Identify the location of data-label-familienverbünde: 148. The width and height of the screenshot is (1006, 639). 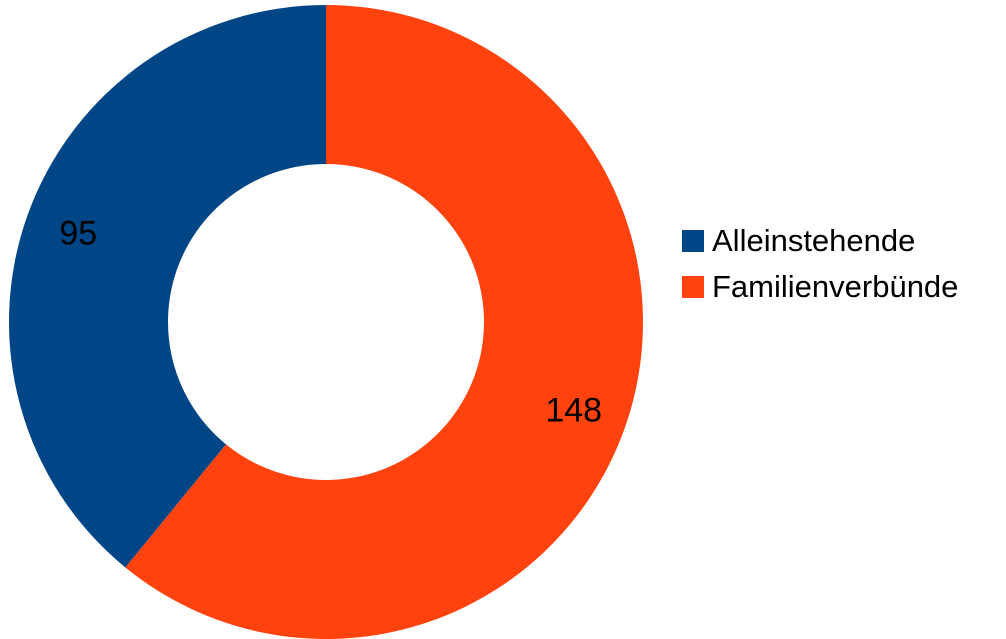
(573, 410).